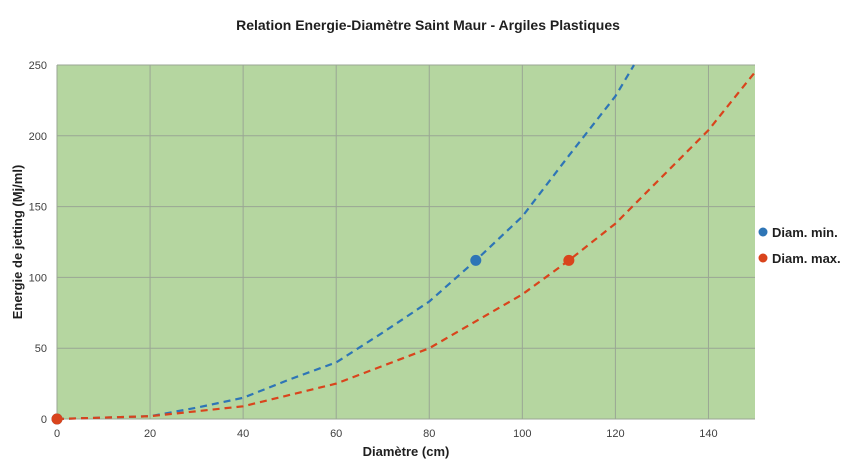 The width and height of the screenshot is (854, 468). What do you see at coordinates (805, 232) in the screenshot?
I see `legend-label: Diam. min.` at bounding box center [805, 232].